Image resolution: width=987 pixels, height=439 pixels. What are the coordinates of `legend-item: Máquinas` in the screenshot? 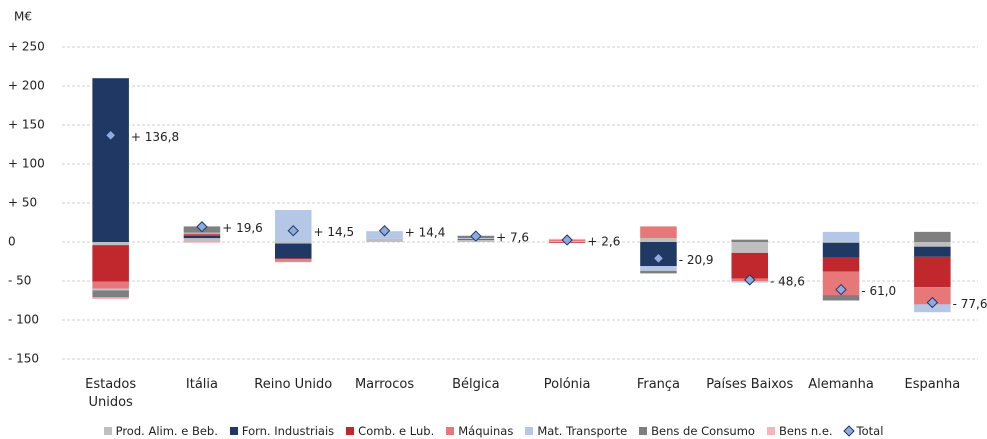 It's located at (479, 431).